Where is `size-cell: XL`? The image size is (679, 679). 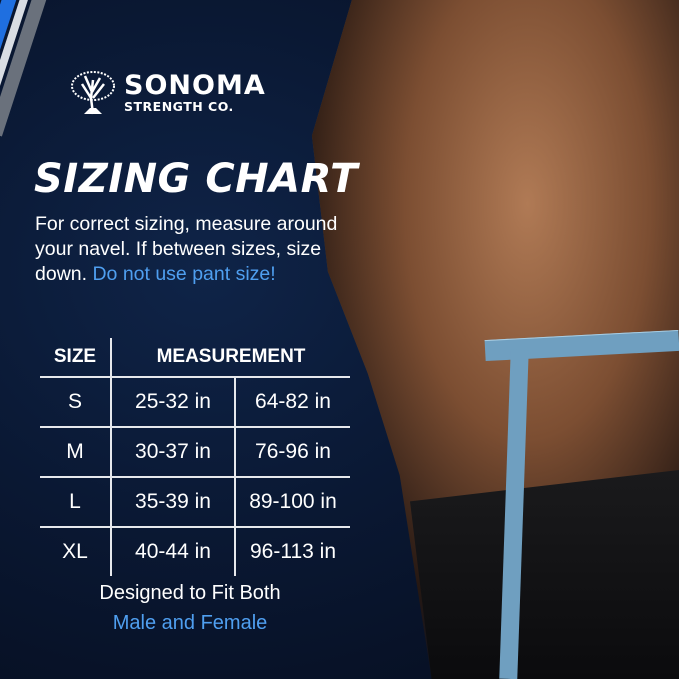 size-cell: XL is located at coordinates (76, 551).